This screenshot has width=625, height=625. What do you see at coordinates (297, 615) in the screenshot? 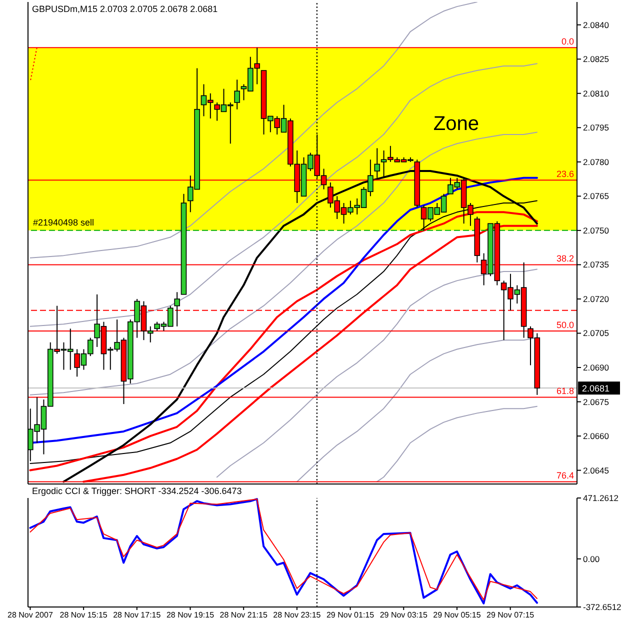
I see `x-tick-label: 28 Nov 23:15` at bounding box center [297, 615].